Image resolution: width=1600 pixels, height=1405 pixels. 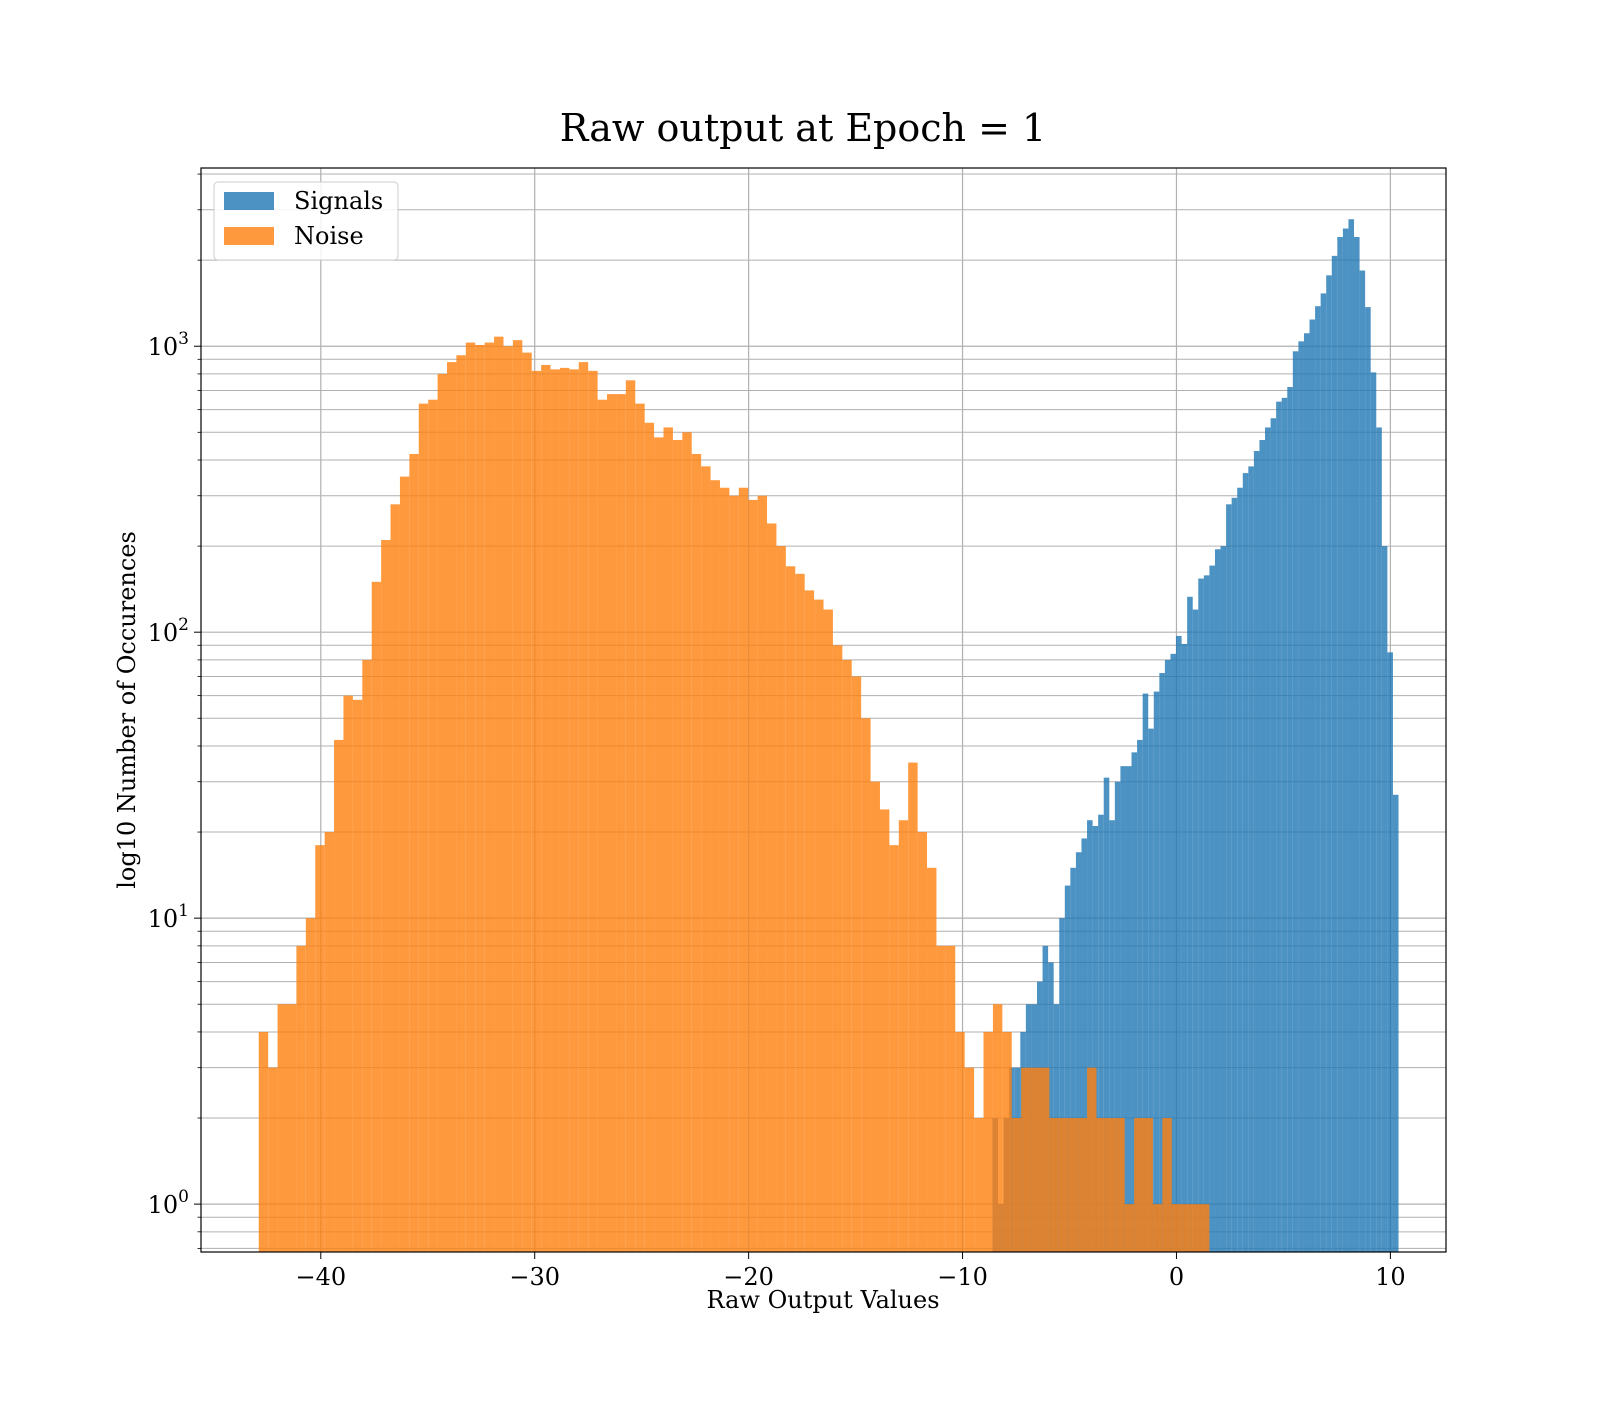 I want to click on x-tick-label: −40, so click(x=320, y=1277).